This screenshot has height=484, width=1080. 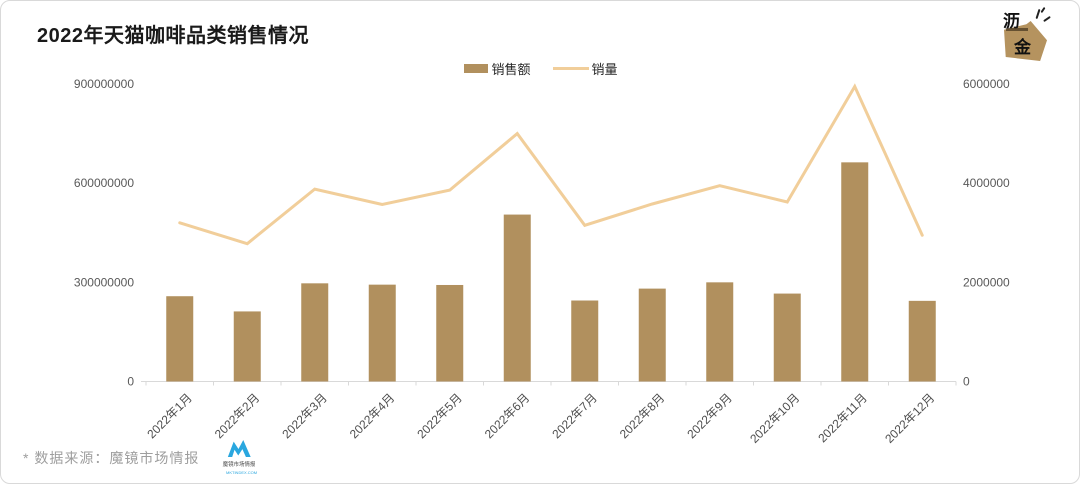 What do you see at coordinates (372, 416) in the screenshot?
I see `x-axis-label-4: 2022年4月` at bounding box center [372, 416].